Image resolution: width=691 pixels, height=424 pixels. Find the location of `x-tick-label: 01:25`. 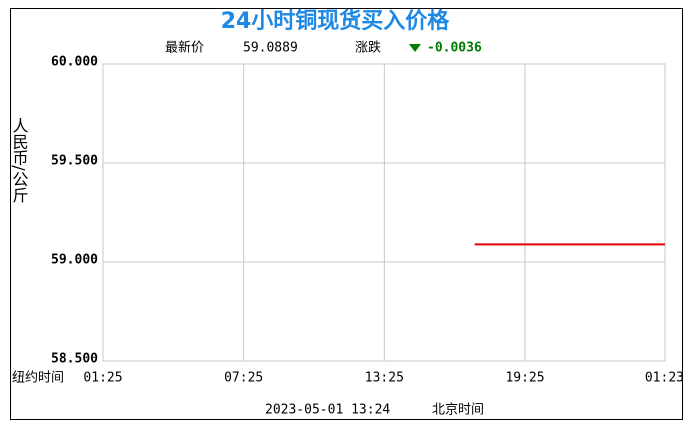

x-tick-label: 01:25 is located at coordinates (102, 378).